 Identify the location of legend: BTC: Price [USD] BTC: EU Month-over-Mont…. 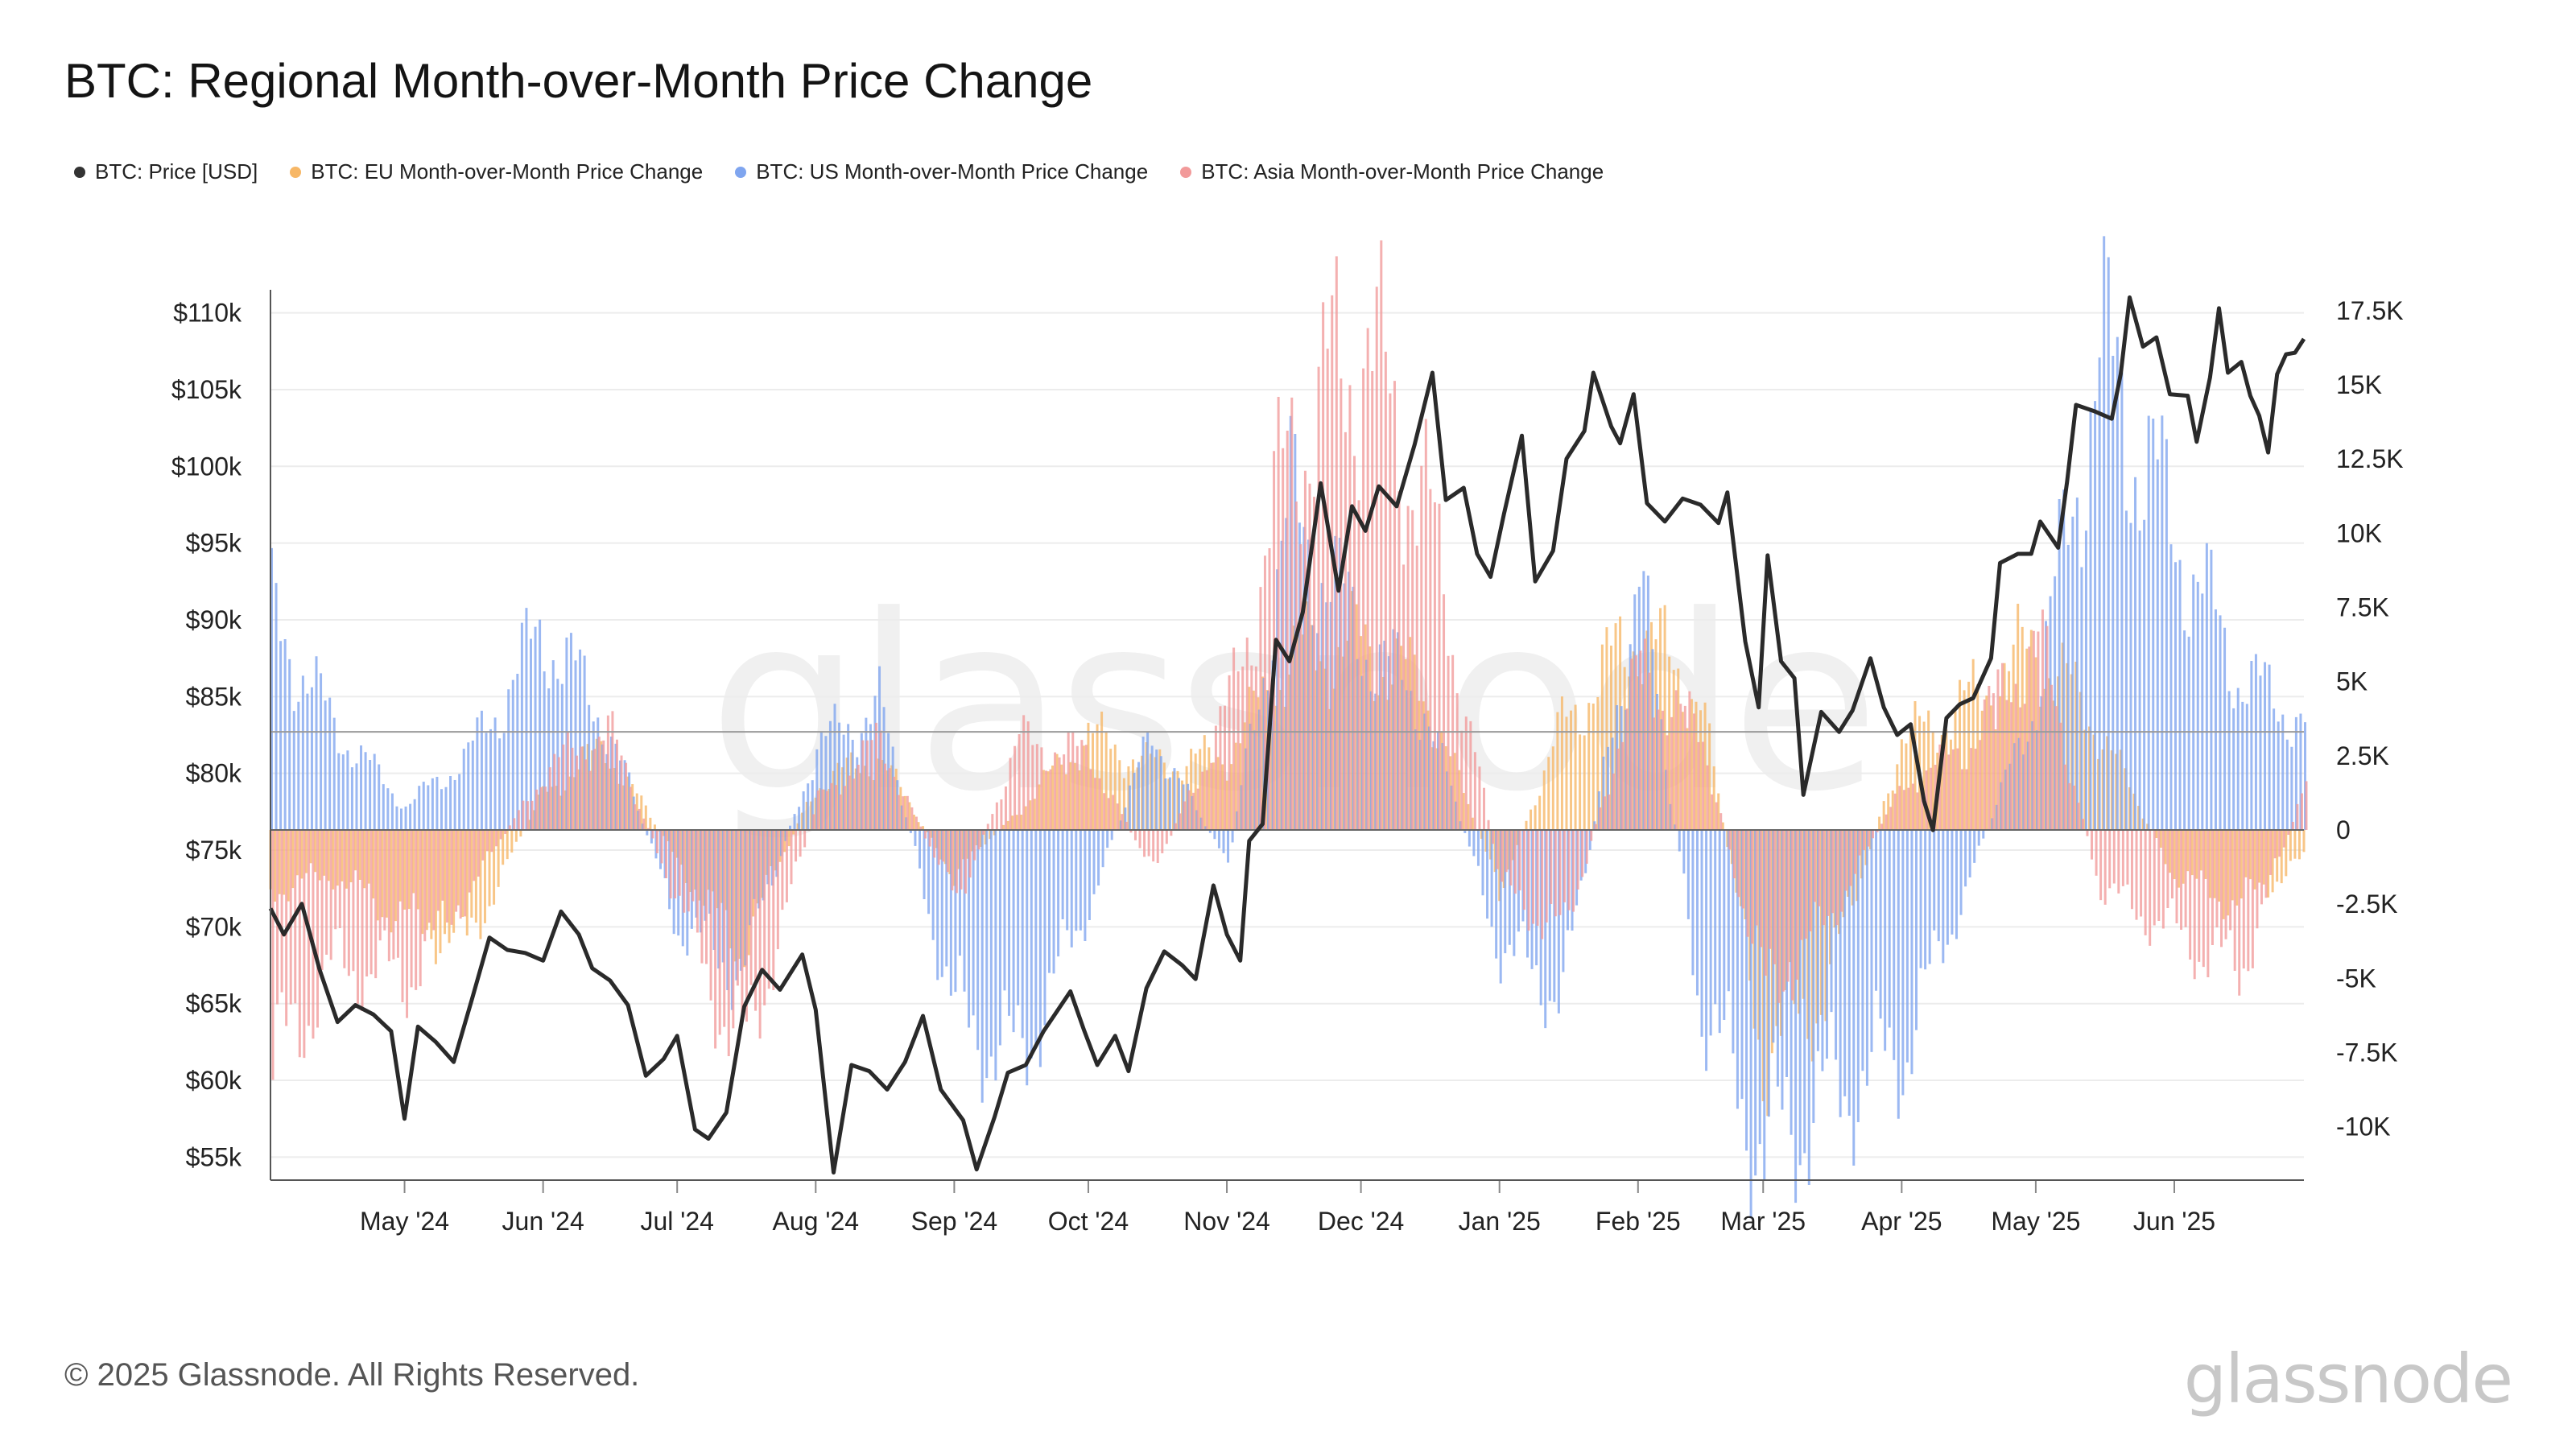
(839, 171).